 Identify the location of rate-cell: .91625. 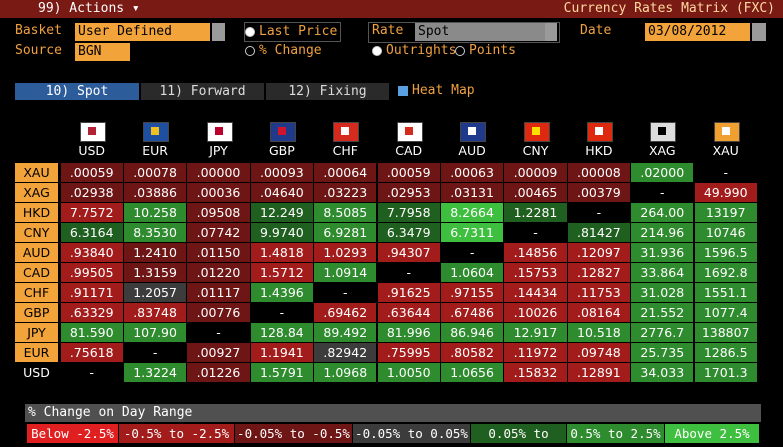
(408, 292).